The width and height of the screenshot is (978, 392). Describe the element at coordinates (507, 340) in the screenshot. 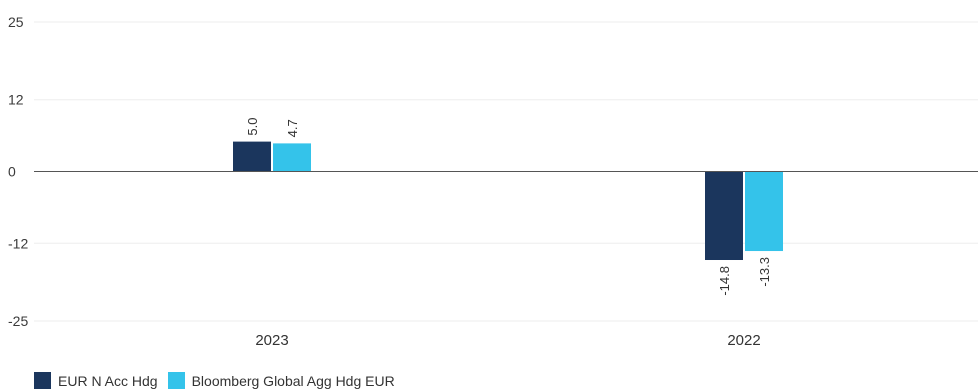

I see `x-axis-category-labels: 2023 2022` at that location.